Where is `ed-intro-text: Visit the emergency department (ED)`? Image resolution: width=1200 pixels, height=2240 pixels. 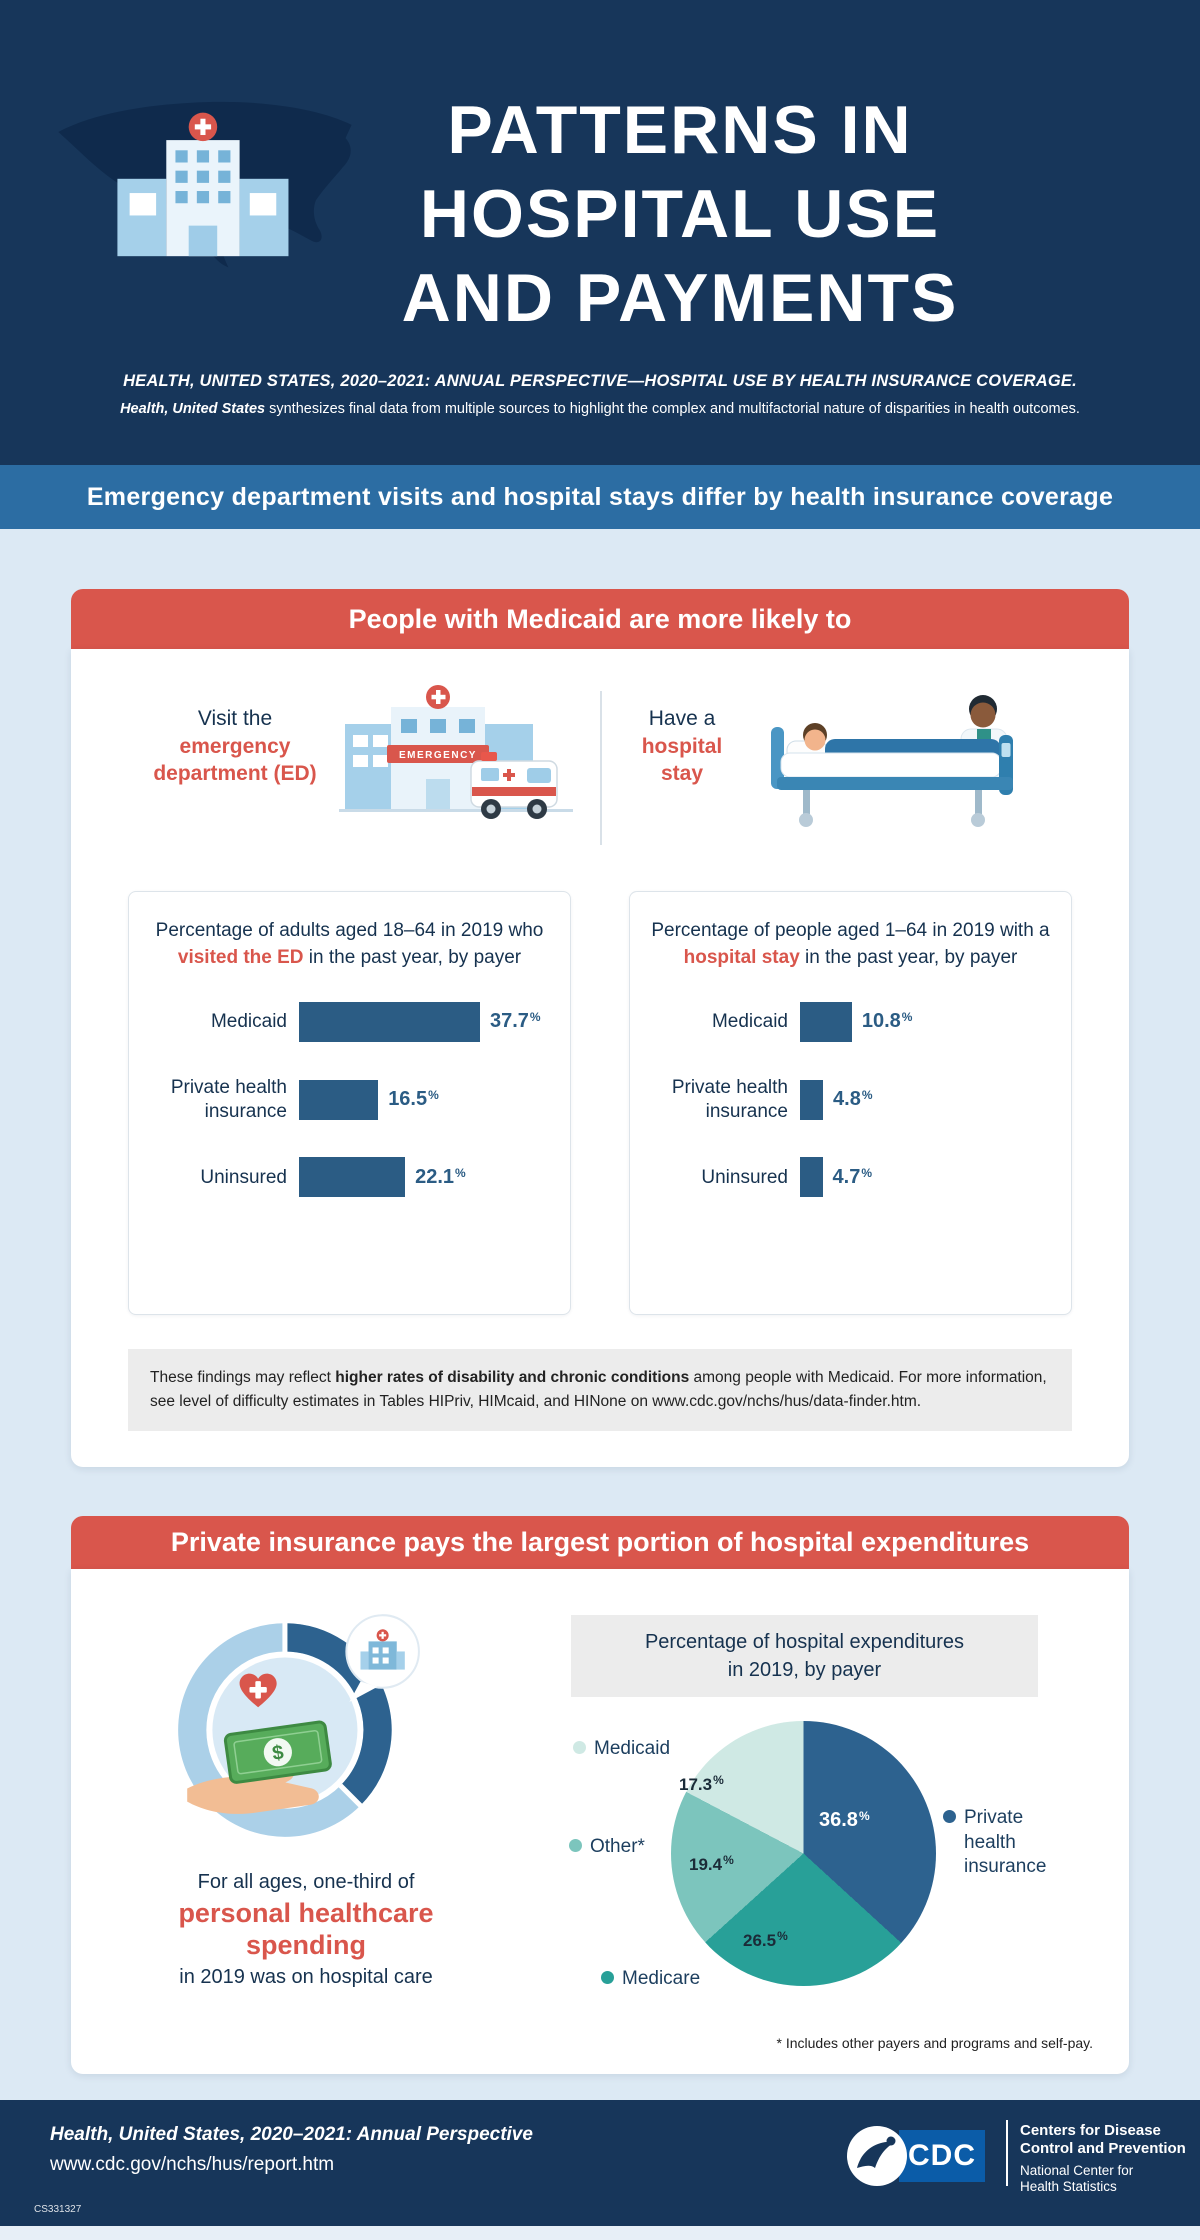 ed-intro-text: Visit the emergency department (ED) is located at coordinates (235, 733).